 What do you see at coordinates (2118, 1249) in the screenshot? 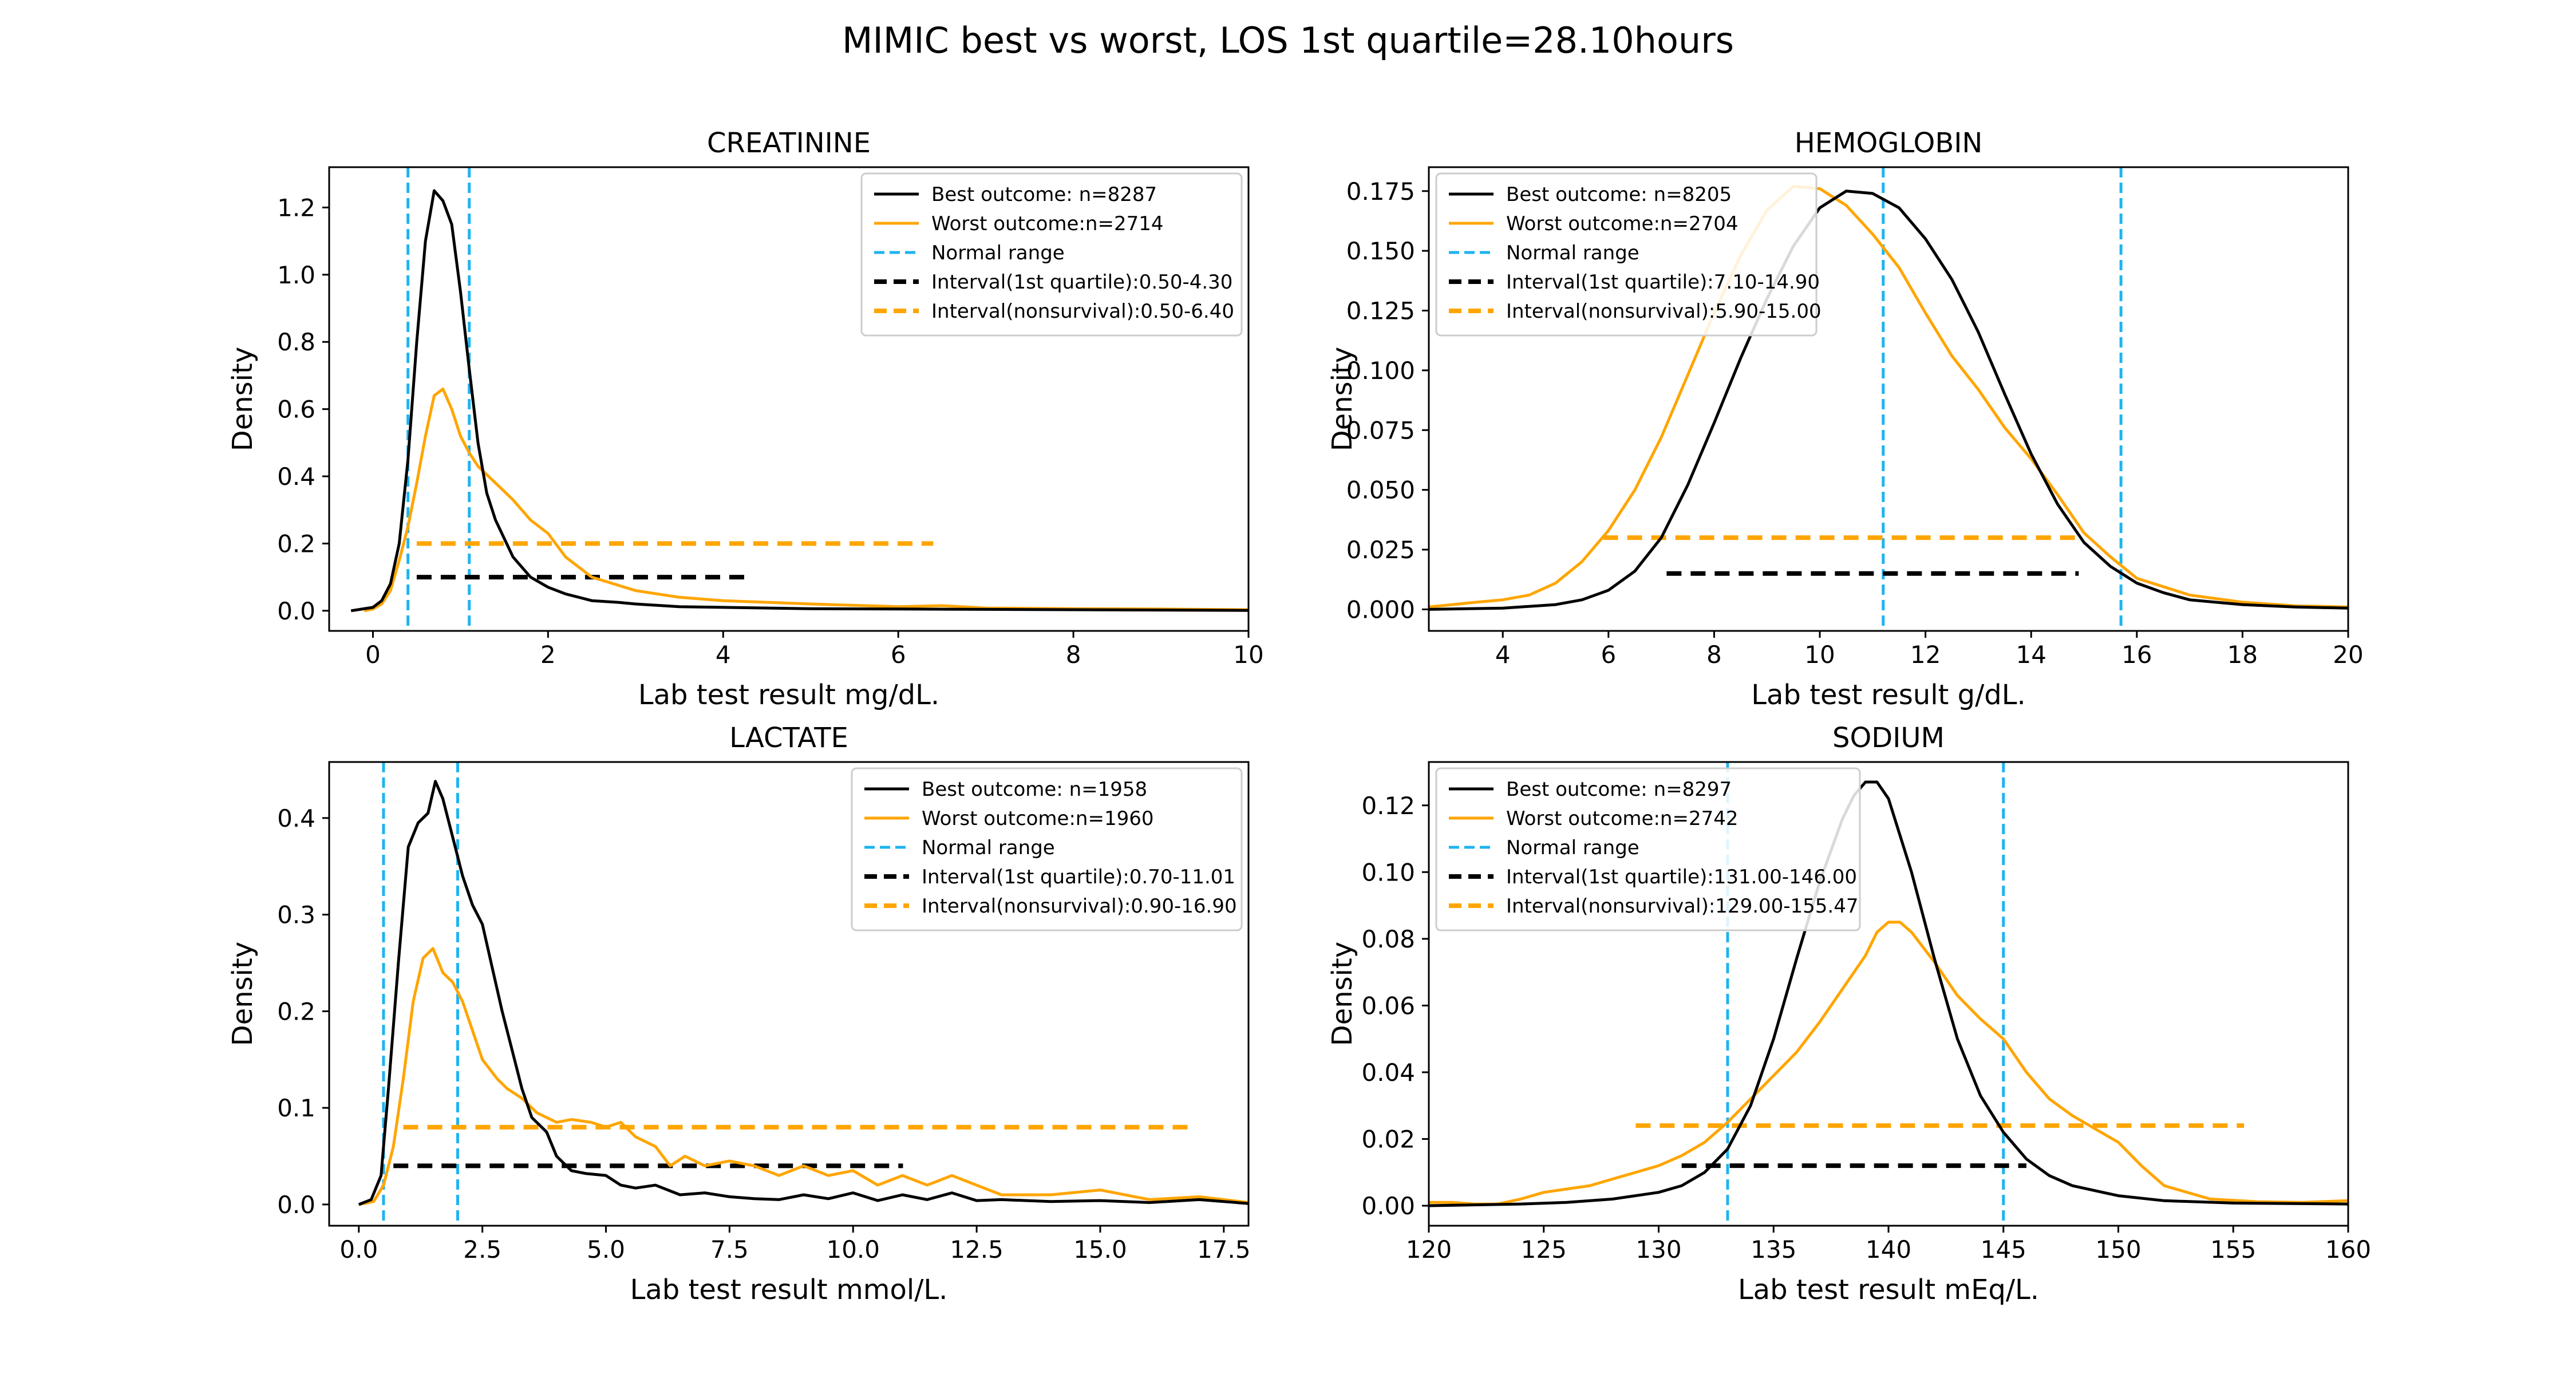
I see `x-tick-label: 150` at bounding box center [2118, 1249].